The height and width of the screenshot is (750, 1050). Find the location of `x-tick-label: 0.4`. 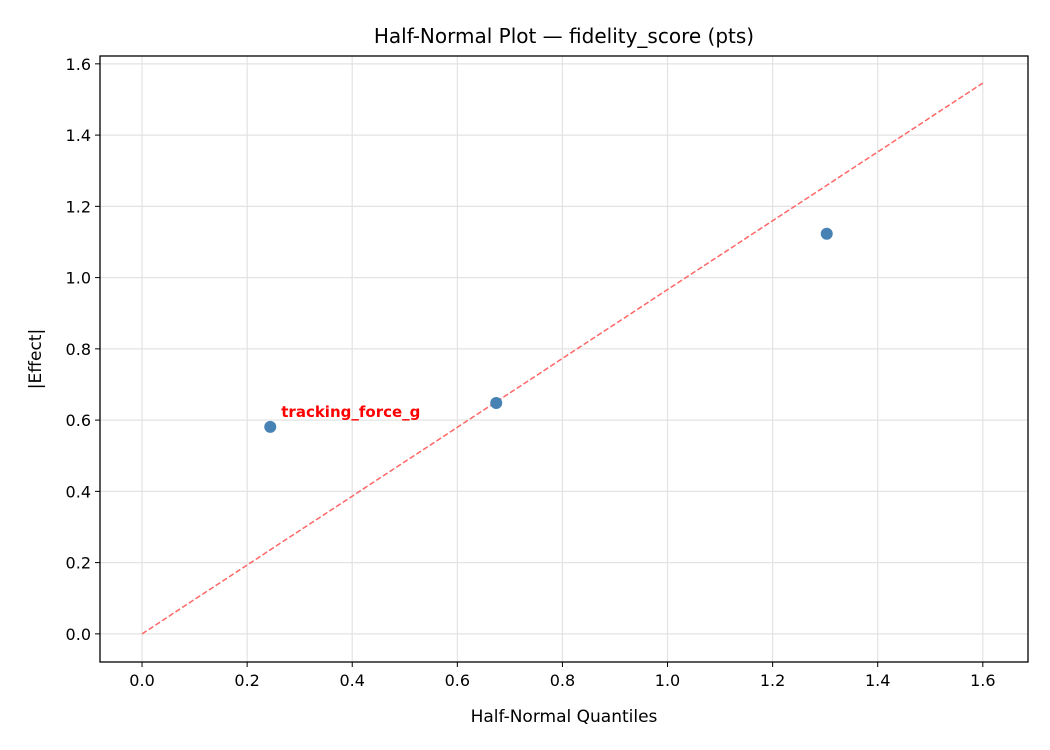

x-tick-label: 0.4 is located at coordinates (352, 680).